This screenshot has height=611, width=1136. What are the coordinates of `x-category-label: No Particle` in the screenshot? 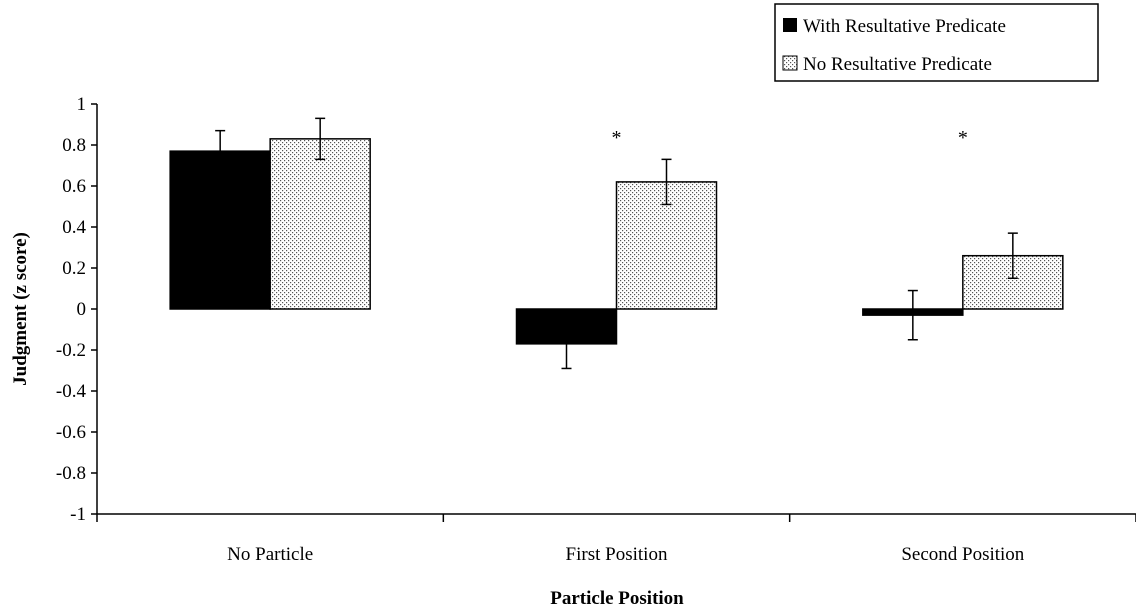 It's located at (270, 554).